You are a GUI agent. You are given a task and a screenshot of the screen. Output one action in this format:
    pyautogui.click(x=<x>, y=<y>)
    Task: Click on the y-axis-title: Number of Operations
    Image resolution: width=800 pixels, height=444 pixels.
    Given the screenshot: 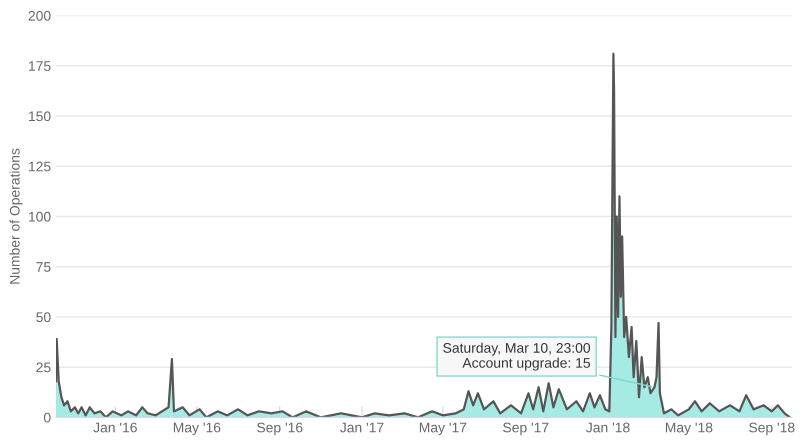 What is the action you would take?
    pyautogui.click(x=15, y=216)
    